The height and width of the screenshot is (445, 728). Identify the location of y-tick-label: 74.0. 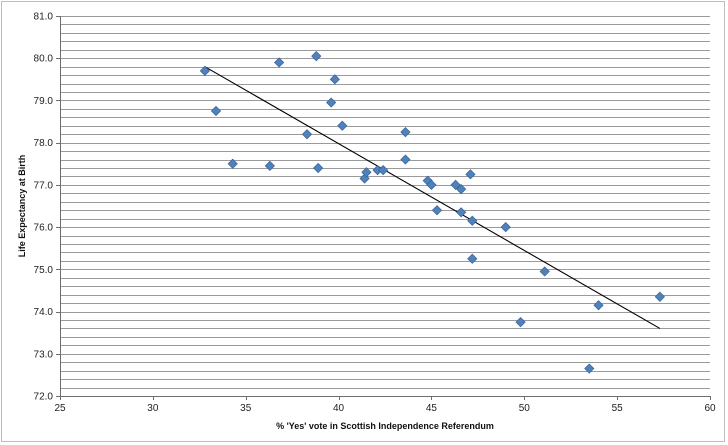
(44, 312).